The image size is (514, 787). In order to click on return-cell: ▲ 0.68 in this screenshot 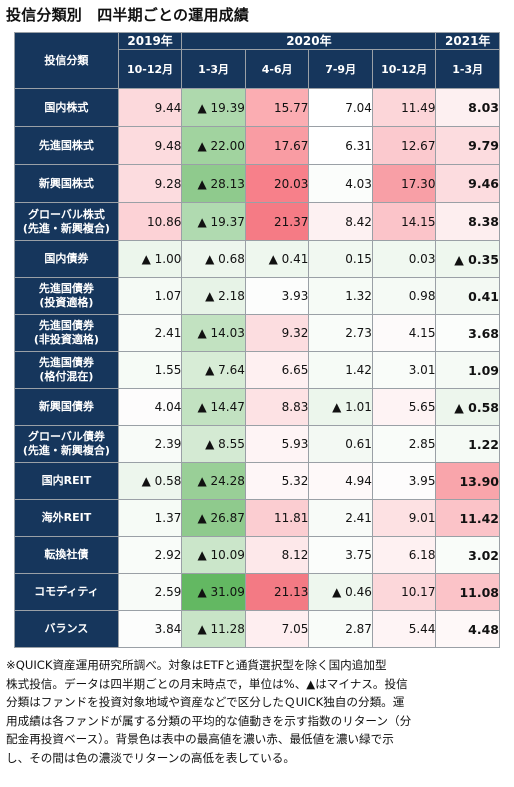, I will do `click(213, 259)`.